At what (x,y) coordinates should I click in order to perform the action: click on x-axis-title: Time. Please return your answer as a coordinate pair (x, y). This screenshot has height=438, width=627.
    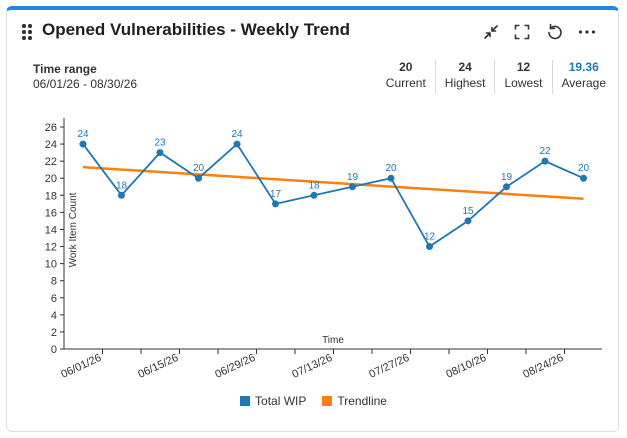
    Looking at the image, I should click on (333, 340).